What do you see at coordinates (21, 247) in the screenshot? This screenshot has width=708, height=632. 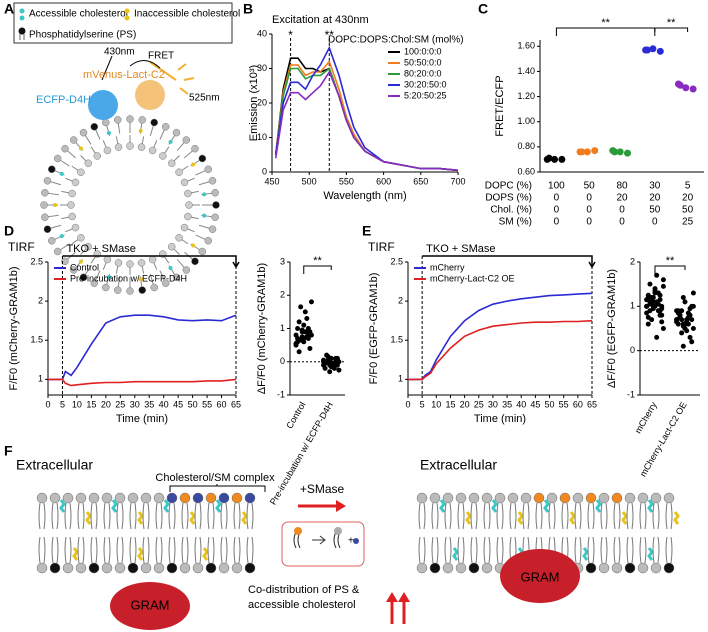 I see `note: TIRF` at bounding box center [21, 247].